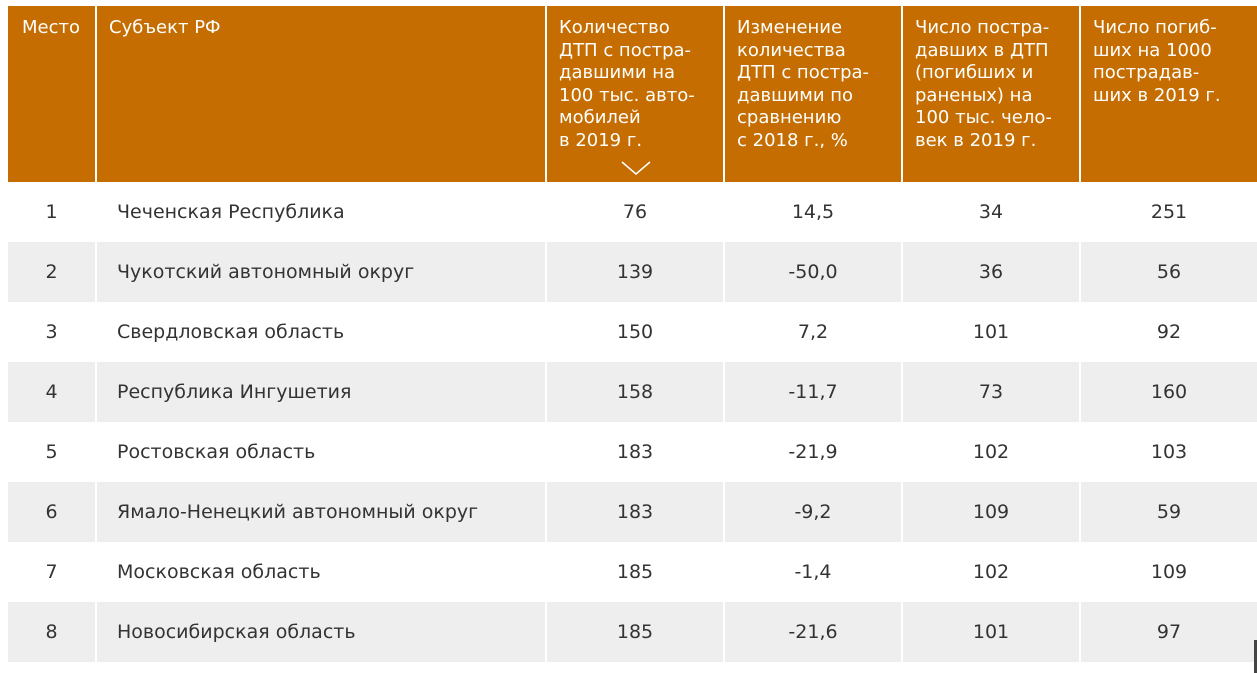 This screenshot has width=1257, height=673. Describe the element at coordinates (991, 272) in the screenshot. I see `cell-injured: 36` at that location.